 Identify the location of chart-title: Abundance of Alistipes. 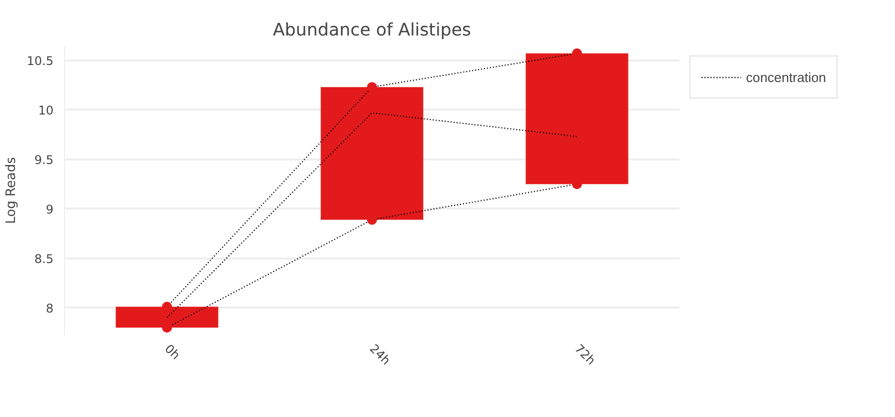
(372, 30).